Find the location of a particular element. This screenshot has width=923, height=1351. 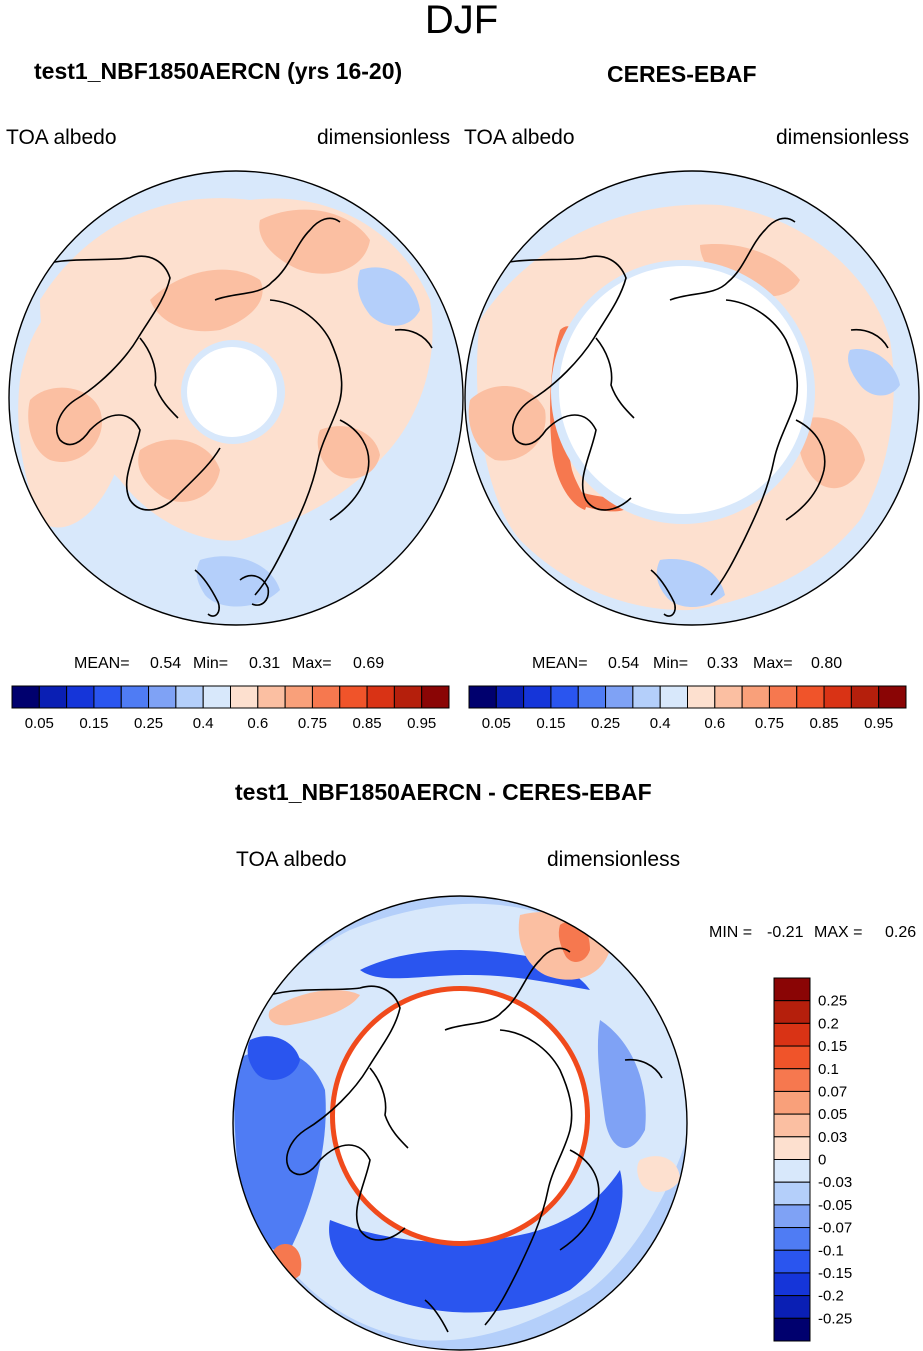

obs-variable-label: TOA albedo is located at coordinates (519, 137).